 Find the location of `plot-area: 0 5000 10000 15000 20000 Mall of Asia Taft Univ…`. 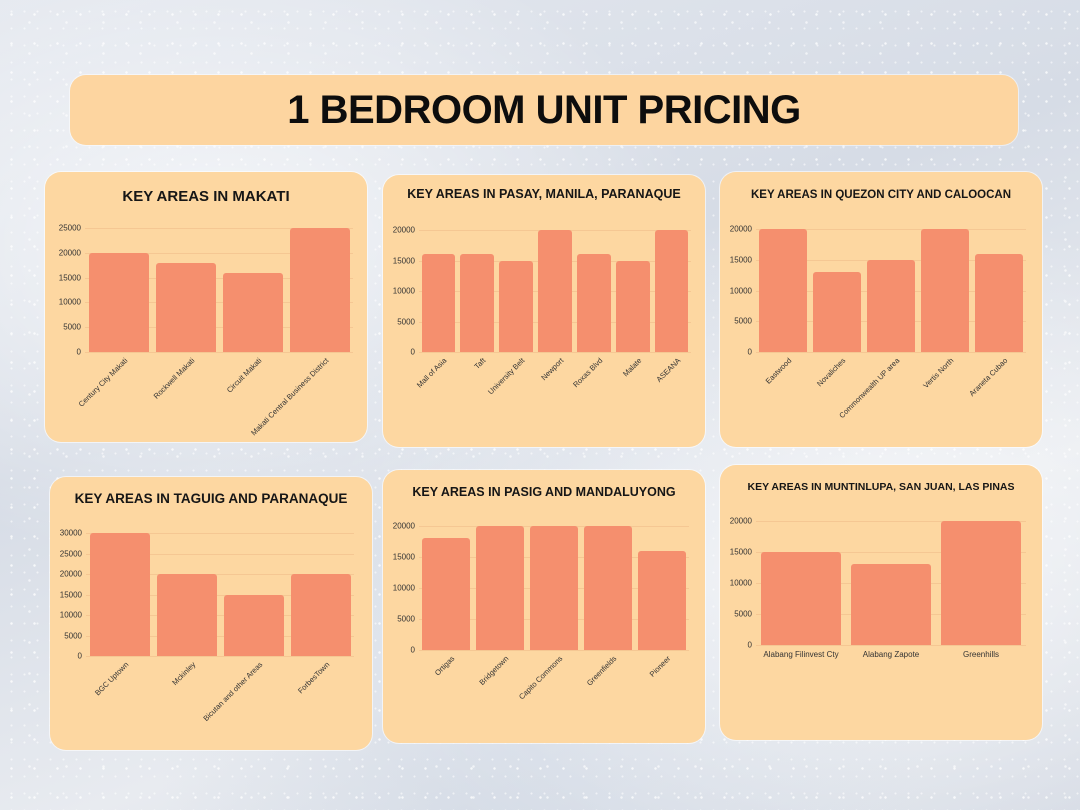

plot-area: 0 5000 10000 15000 20000 Mall of Asia Taft Univ… is located at coordinates (542, 311).